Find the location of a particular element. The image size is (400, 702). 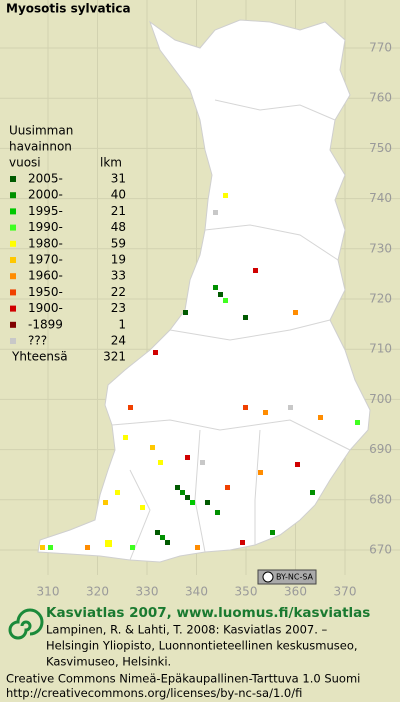

grid-label: 710 is located at coordinates (380, 349).